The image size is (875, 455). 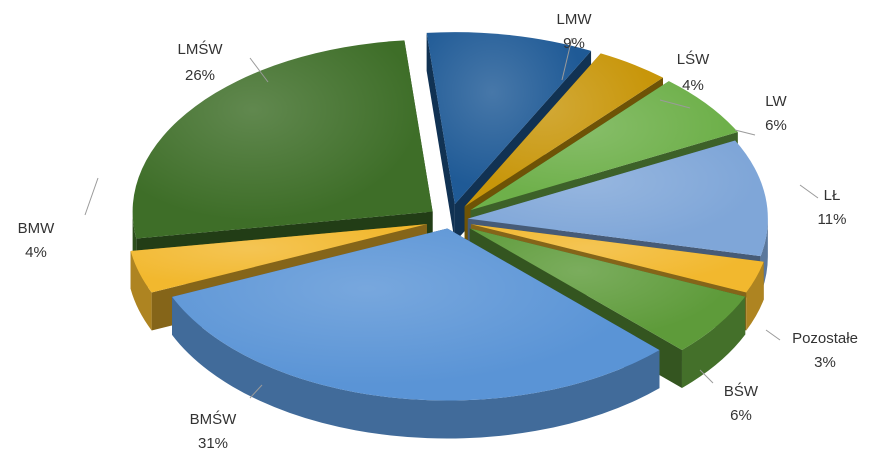 I want to click on leader-line-ll, so click(x=809, y=191).